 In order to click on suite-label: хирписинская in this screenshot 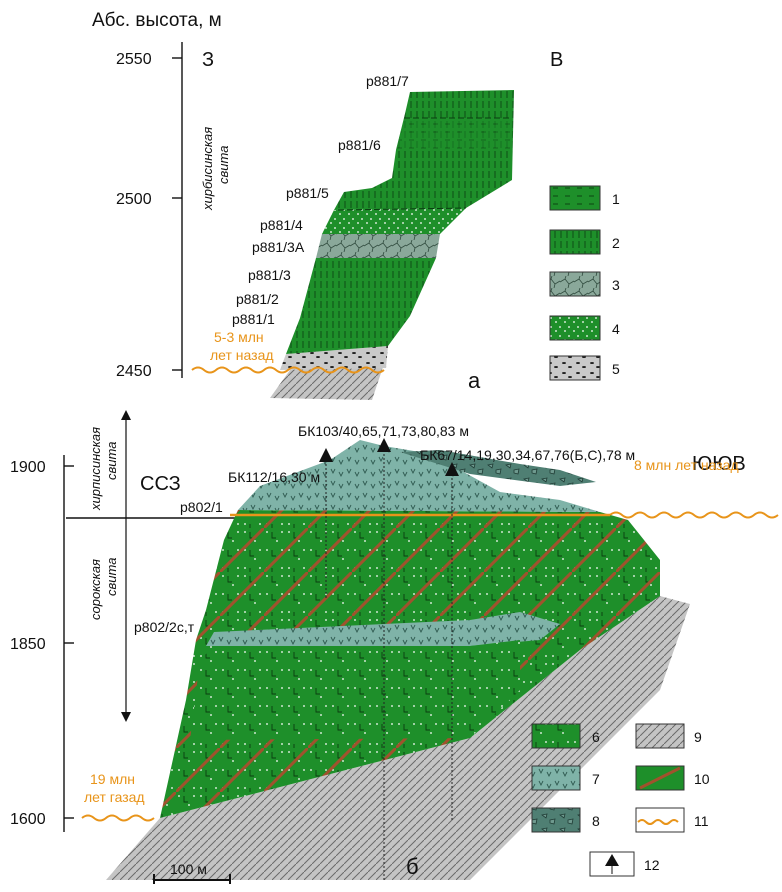, I will do `click(95, 469)`.